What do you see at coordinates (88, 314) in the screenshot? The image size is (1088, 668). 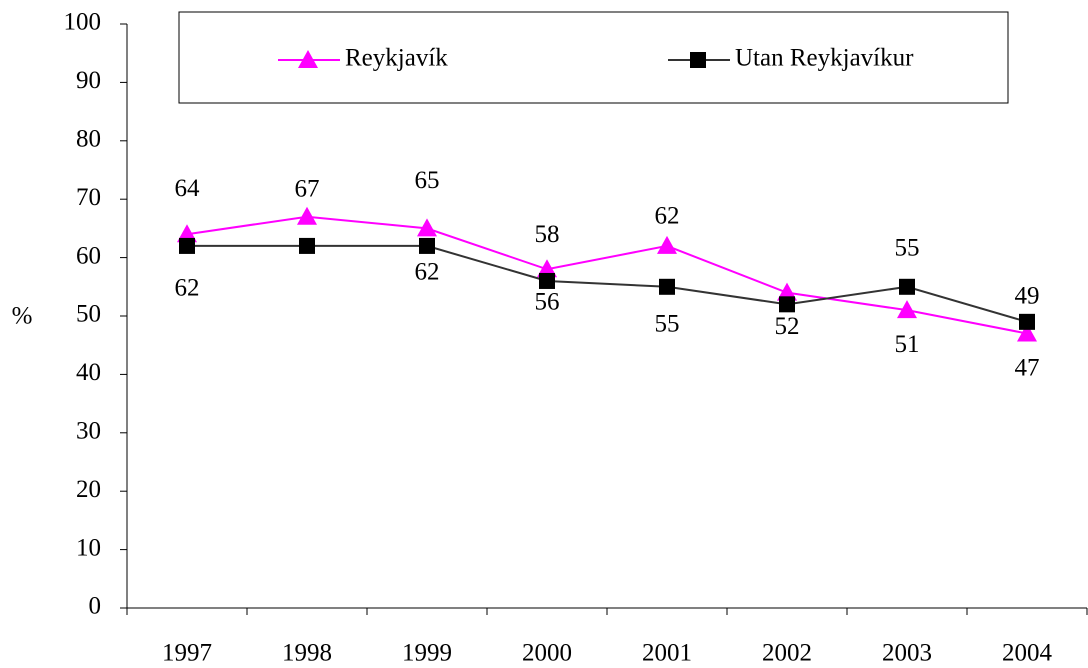 I see `y-tick-label: 50` at bounding box center [88, 314].